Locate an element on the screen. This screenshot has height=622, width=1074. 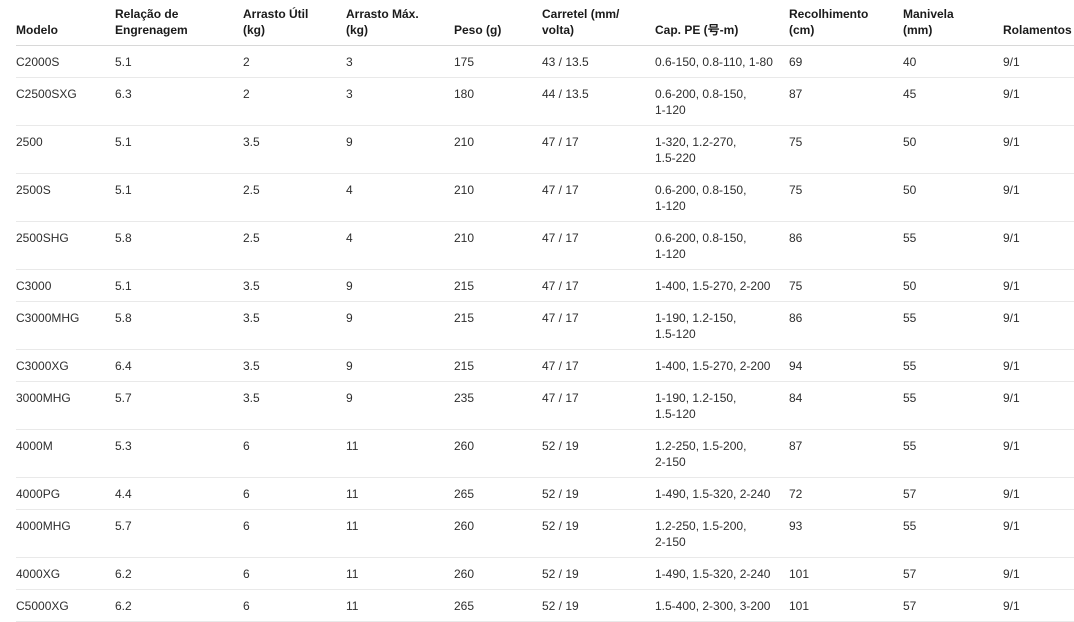
cell-cap-pe: 0.6-200, 0.8-150, 1-120 is located at coordinates (722, 245).